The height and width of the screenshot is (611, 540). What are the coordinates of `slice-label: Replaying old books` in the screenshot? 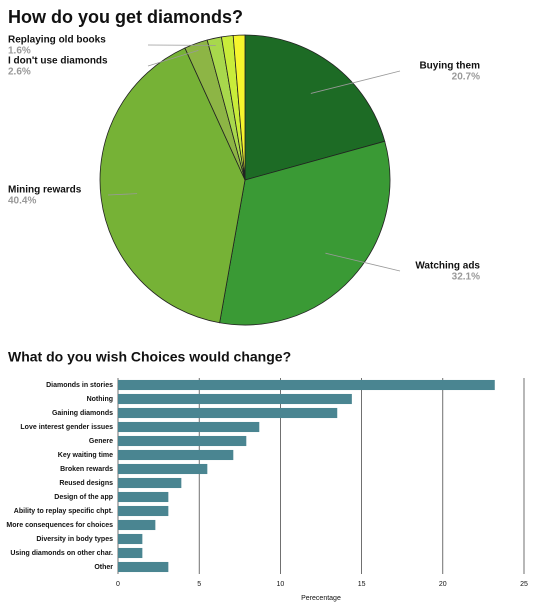 It's located at (57, 40).